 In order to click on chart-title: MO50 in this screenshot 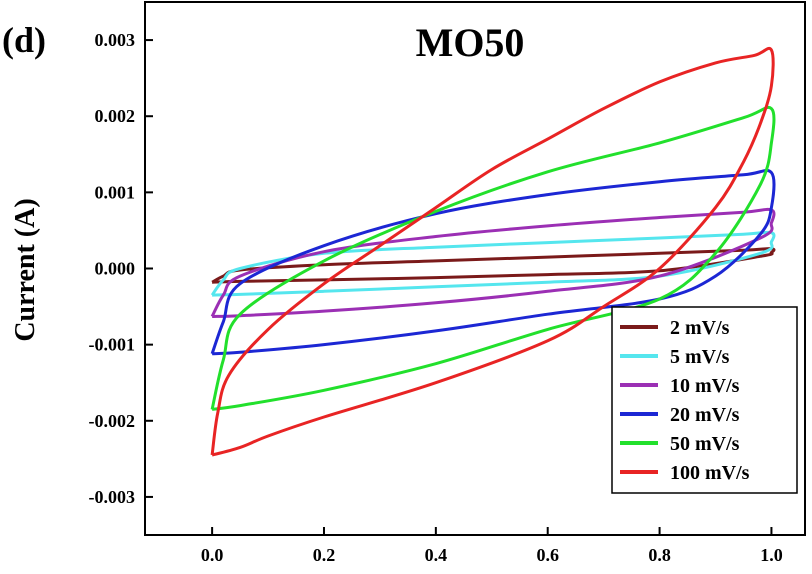, I will do `click(470, 42)`.